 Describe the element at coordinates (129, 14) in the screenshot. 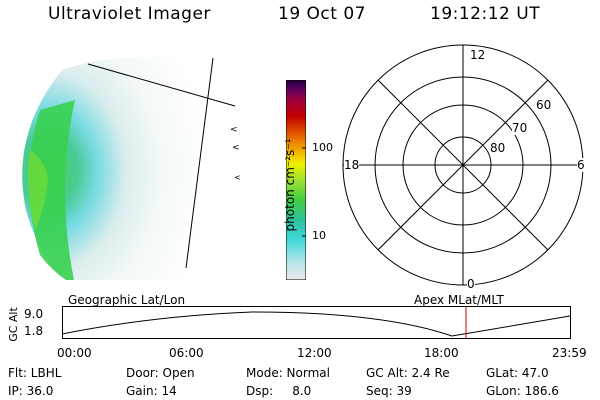

I see `instrument-title: Ultraviolet Imager` at that location.